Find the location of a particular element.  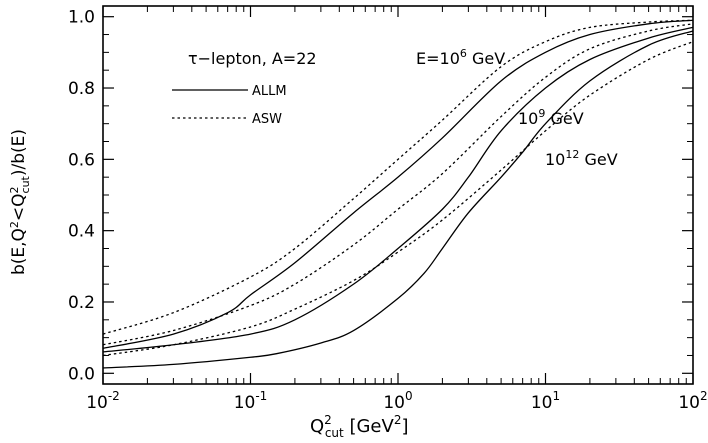

lepton-annotation: τ−lepton, A=22 is located at coordinates (252, 58).